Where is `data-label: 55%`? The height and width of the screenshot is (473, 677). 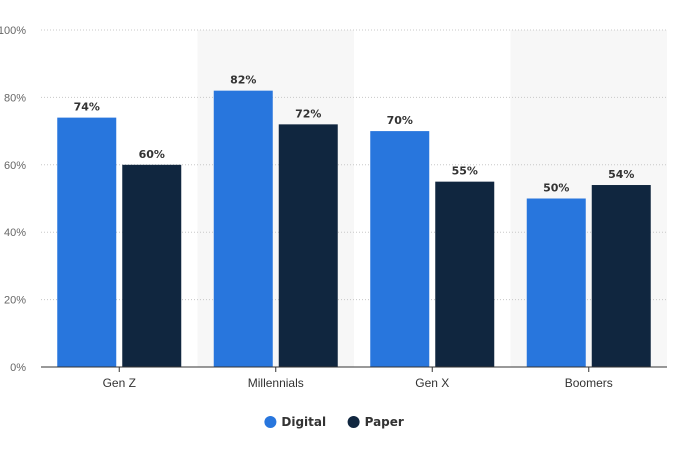 data-label: 55% is located at coordinates (465, 171).